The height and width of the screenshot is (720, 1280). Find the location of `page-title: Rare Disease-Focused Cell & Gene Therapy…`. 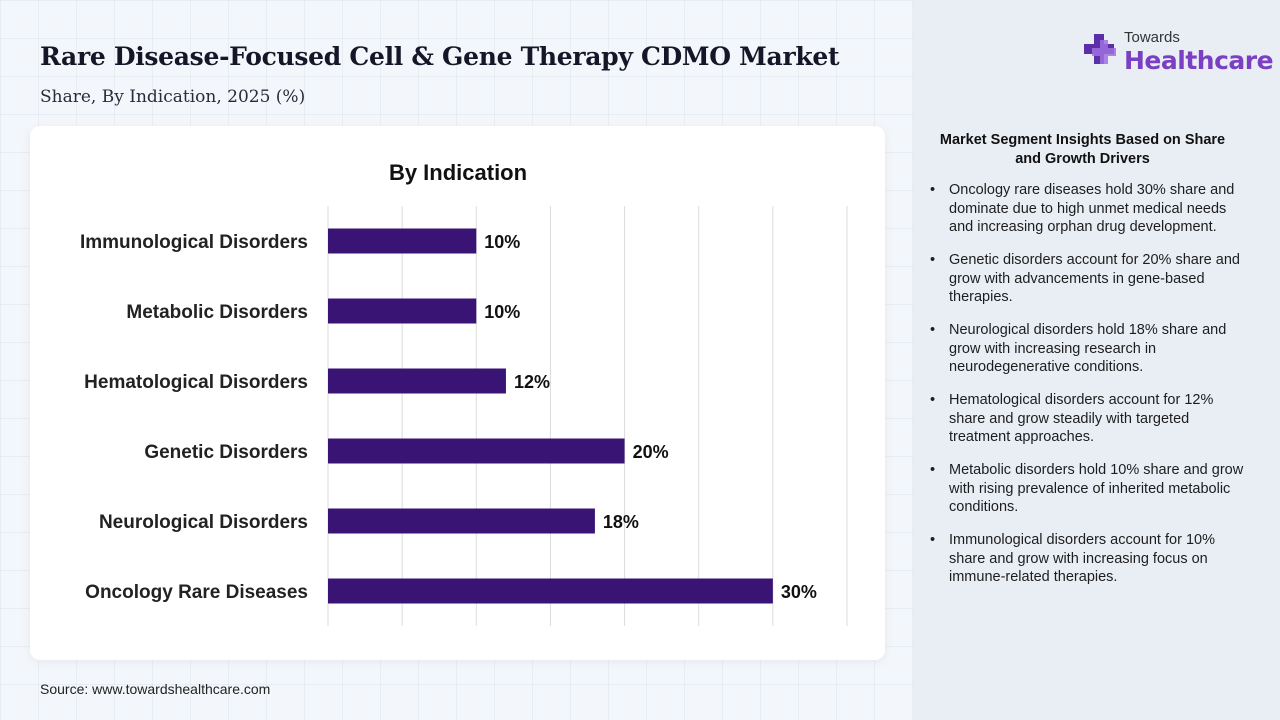

page-title: Rare Disease-Focused Cell & Gene Therapy… is located at coordinates (440, 56).